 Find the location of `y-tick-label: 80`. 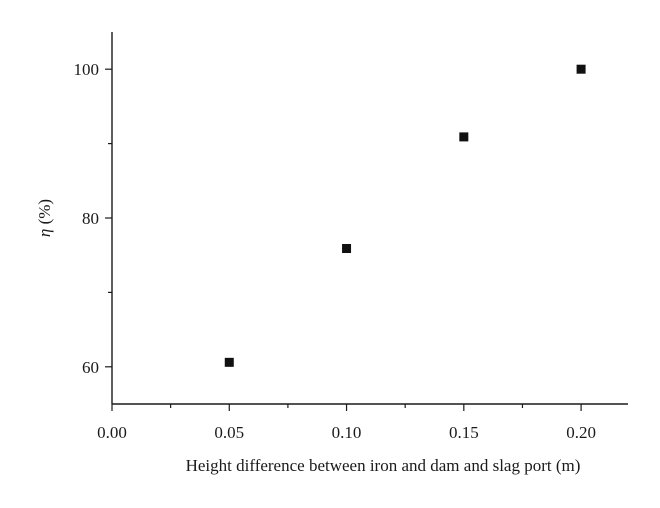

y-tick-label: 80 is located at coordinates (90, 218).